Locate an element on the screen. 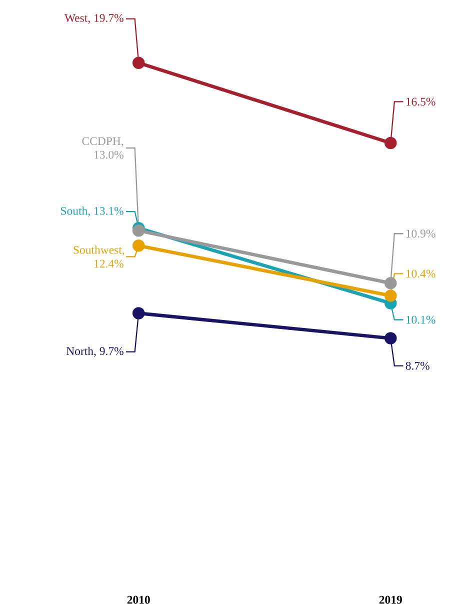  data-label: 16.5% is located at coordinates (421, 102).